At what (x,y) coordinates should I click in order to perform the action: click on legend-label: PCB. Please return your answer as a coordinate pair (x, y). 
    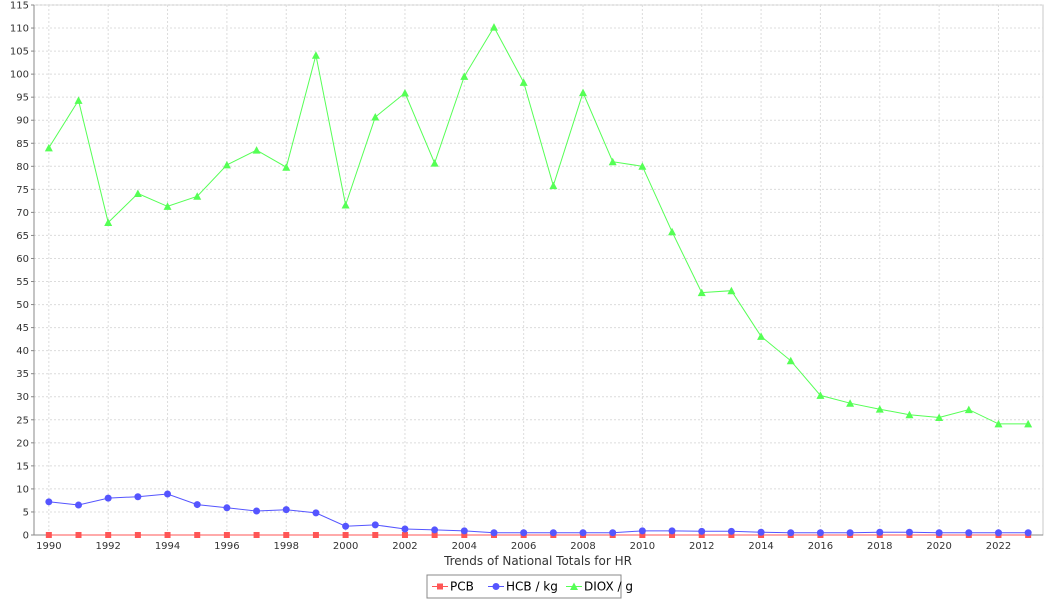
    Looking at the image, I should click on (462, 587).